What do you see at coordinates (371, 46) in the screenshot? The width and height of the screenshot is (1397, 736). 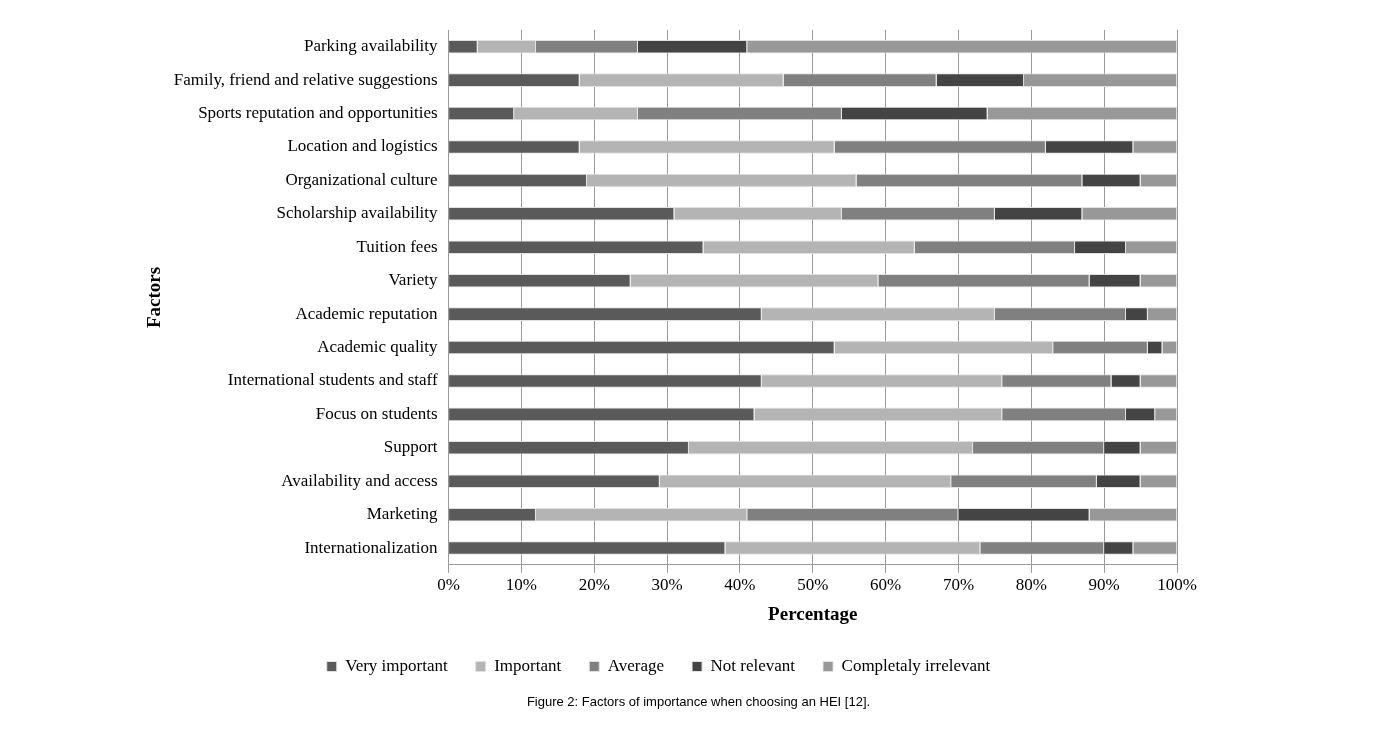 I see `y-tick-label: Parking availability` at bounding box center [371, 46].